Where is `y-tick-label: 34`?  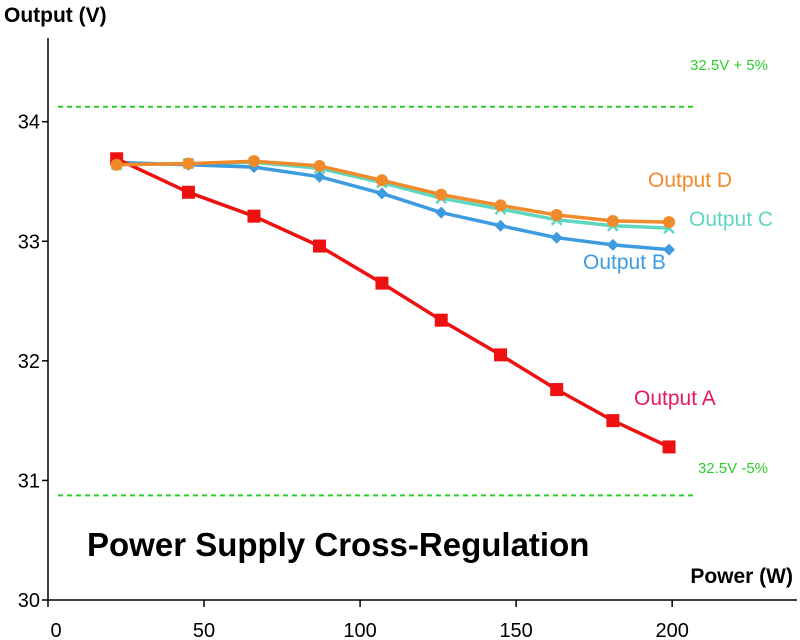 y-tick-label: 34 is located at coordinates (29, 123).